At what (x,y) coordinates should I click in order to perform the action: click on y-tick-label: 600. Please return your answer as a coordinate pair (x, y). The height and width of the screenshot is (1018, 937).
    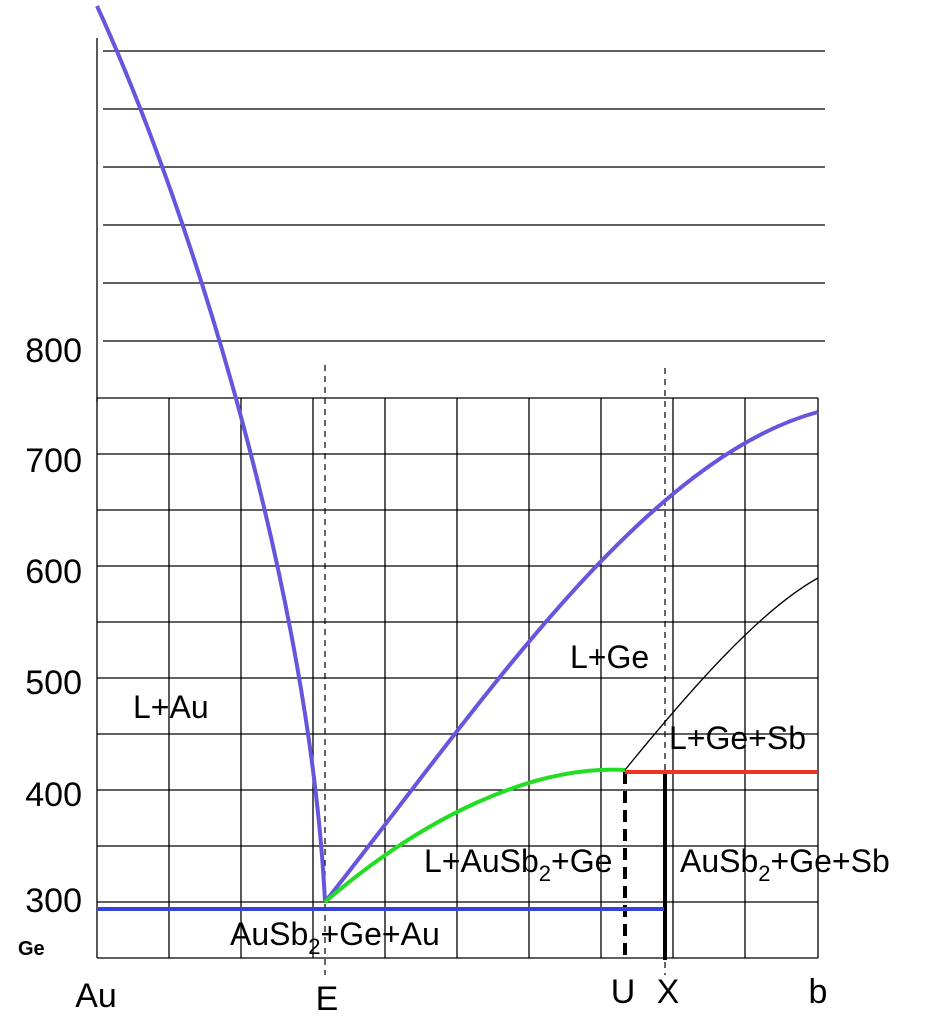
    Looking at the image, I should click on (53, 572).